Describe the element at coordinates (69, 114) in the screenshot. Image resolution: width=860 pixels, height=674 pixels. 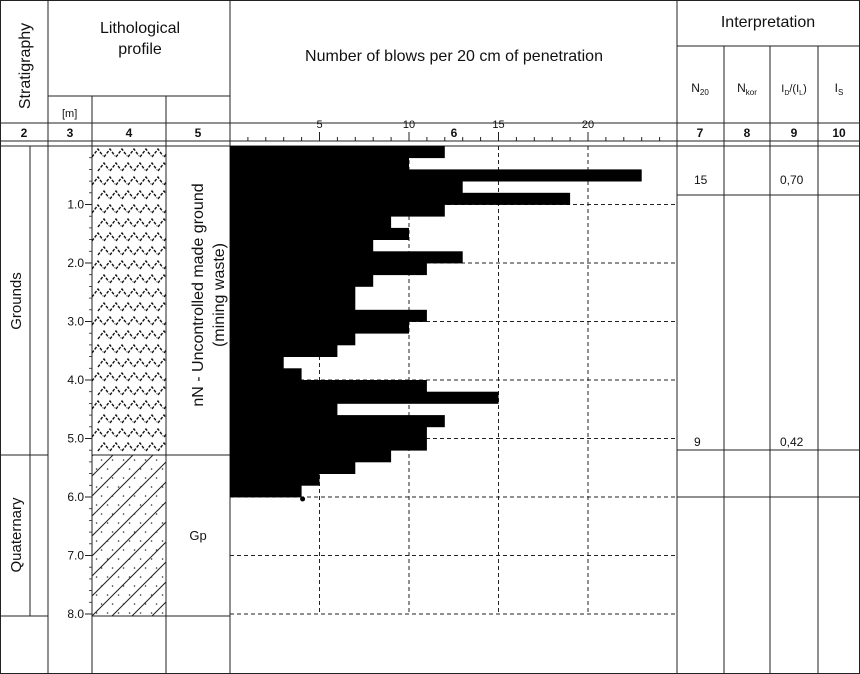
I see `depth-unit-label: [m]` at that location.